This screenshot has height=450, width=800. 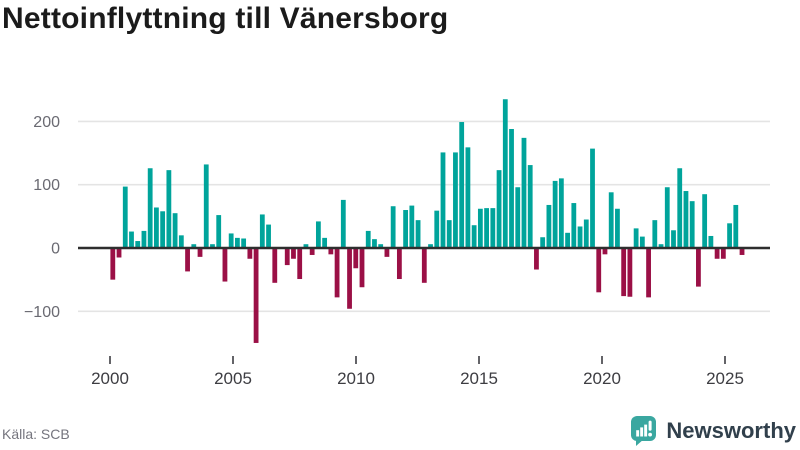 I want to click on bar-2019Q3, so click(x=599, y=270).